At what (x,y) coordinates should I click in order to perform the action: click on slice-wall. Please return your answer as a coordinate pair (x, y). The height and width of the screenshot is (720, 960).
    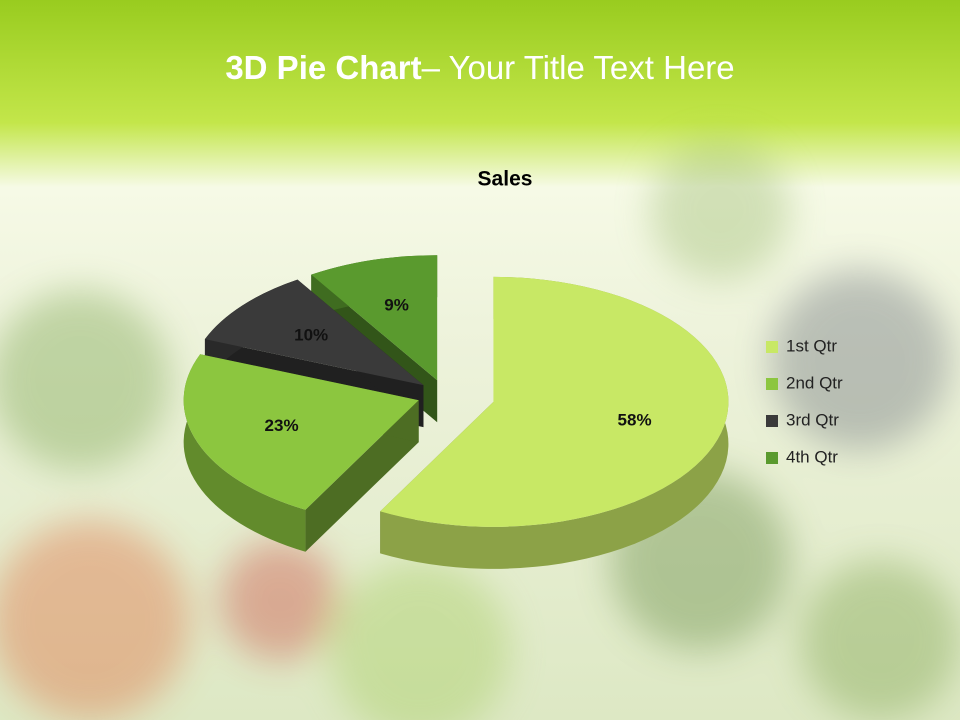
    Looking at the image, I should click on (362, 476).